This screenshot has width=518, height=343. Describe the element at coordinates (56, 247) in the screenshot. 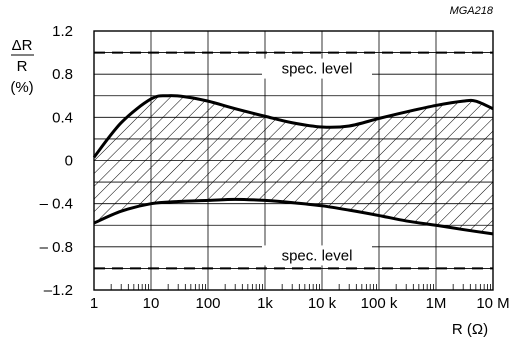

I see `y-tick-label: – 0.8` at that location.